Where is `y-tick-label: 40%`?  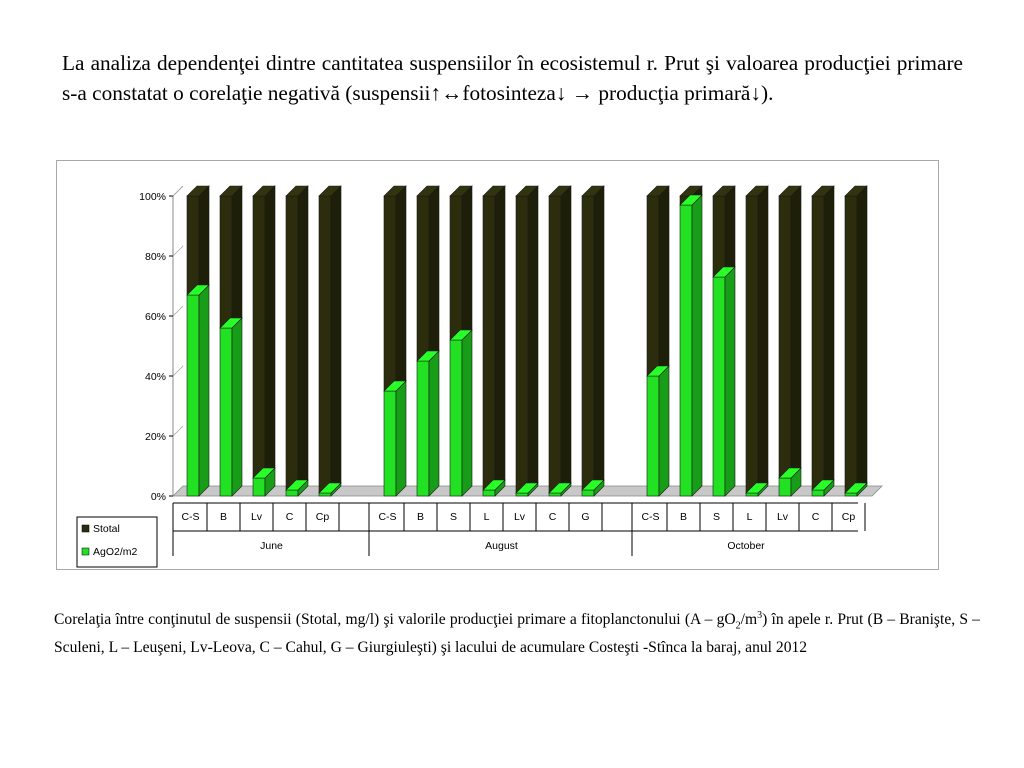
y-tick-label: 40% is located at coordinates (155, 377).